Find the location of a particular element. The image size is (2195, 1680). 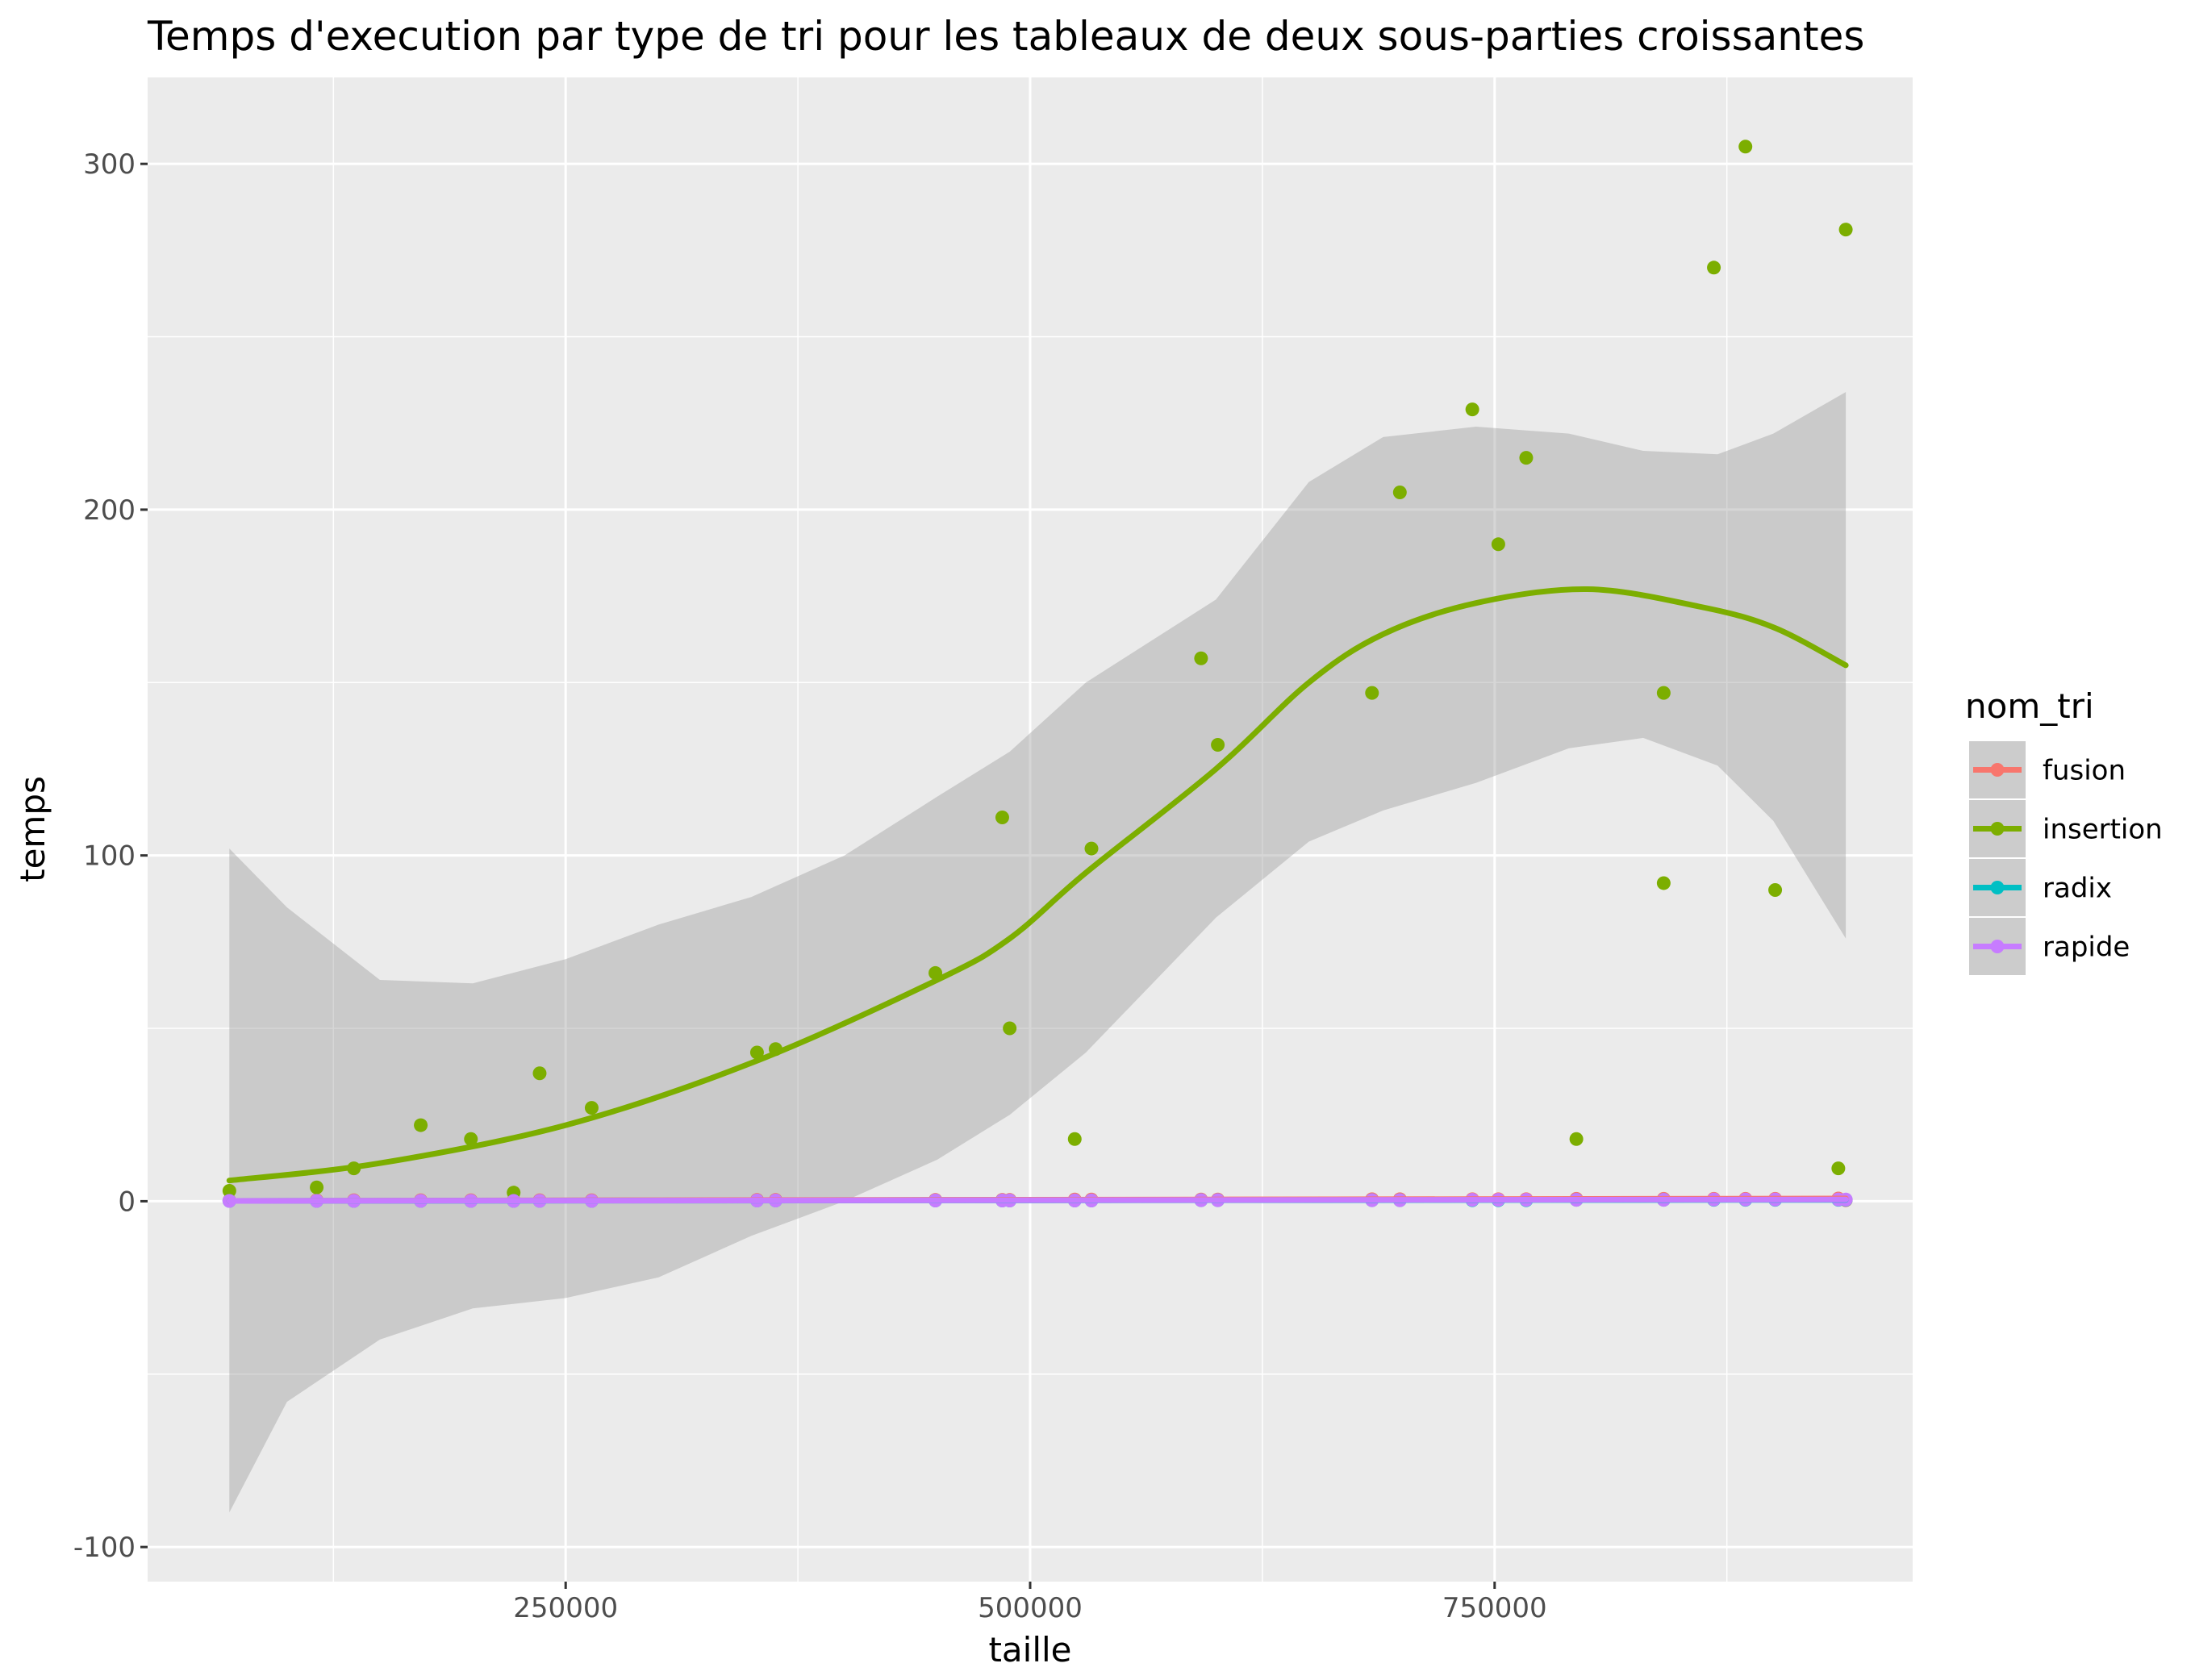

legend-point-insertion is located at coordinates (1997, 829).